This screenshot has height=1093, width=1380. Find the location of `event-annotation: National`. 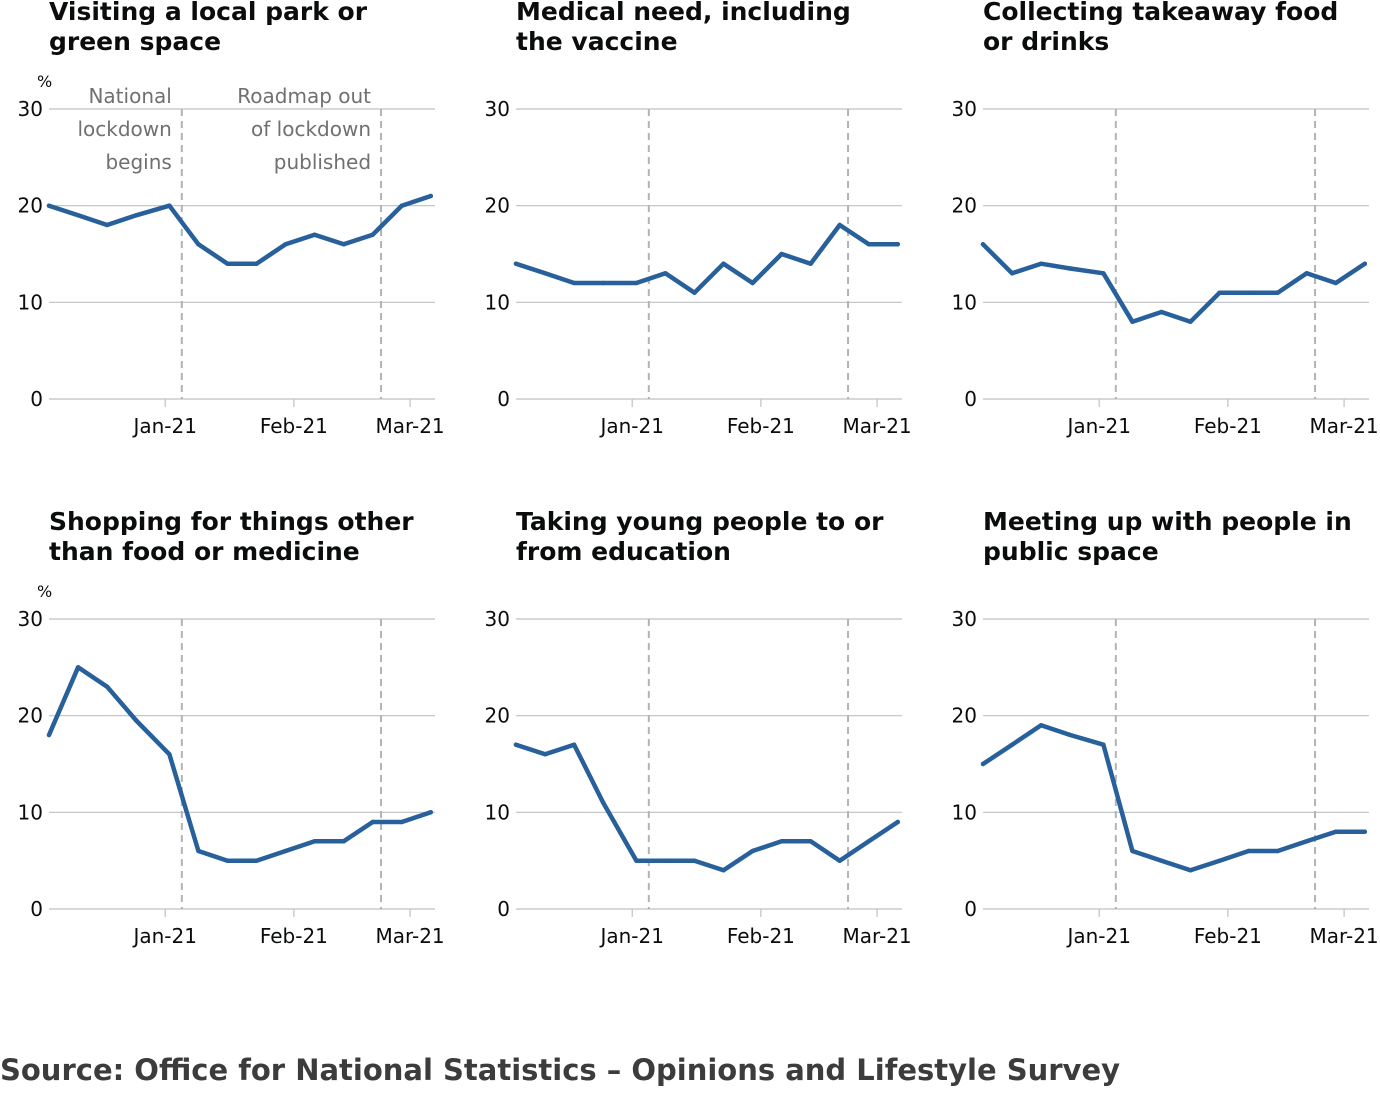

event-annotation: National is located at coordinates (129, 96).